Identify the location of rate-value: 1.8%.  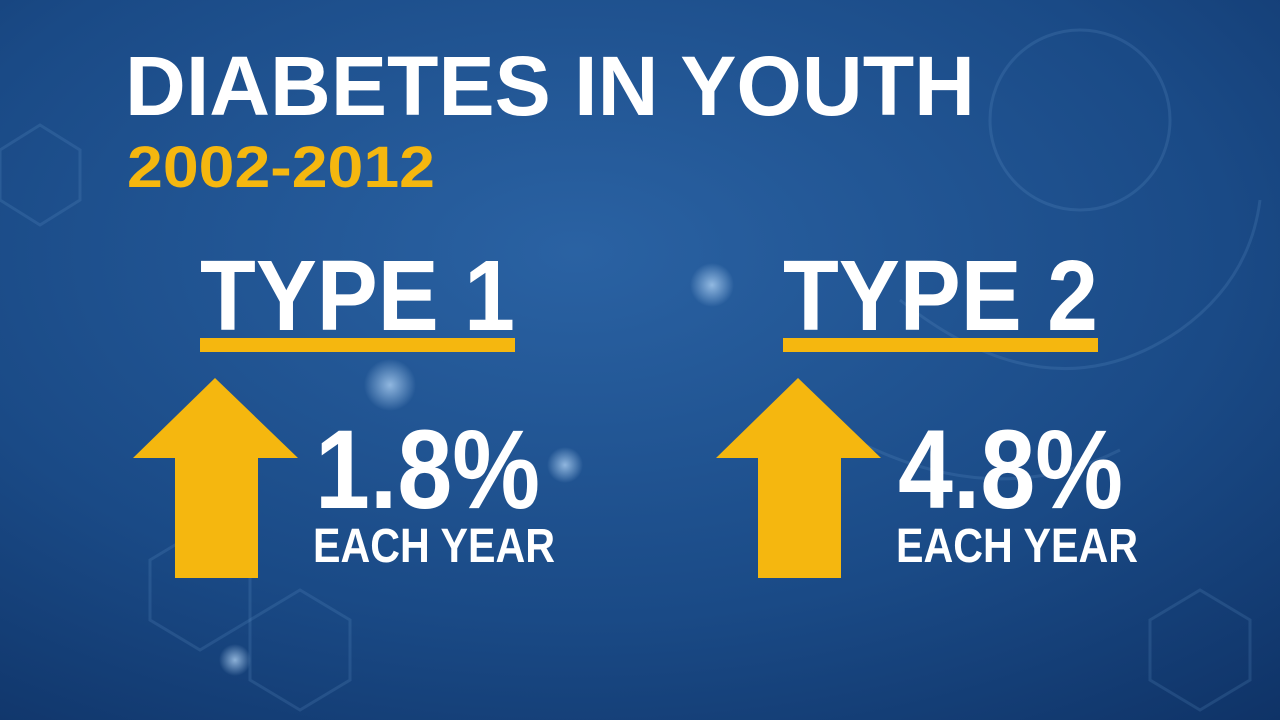
(427, 469).